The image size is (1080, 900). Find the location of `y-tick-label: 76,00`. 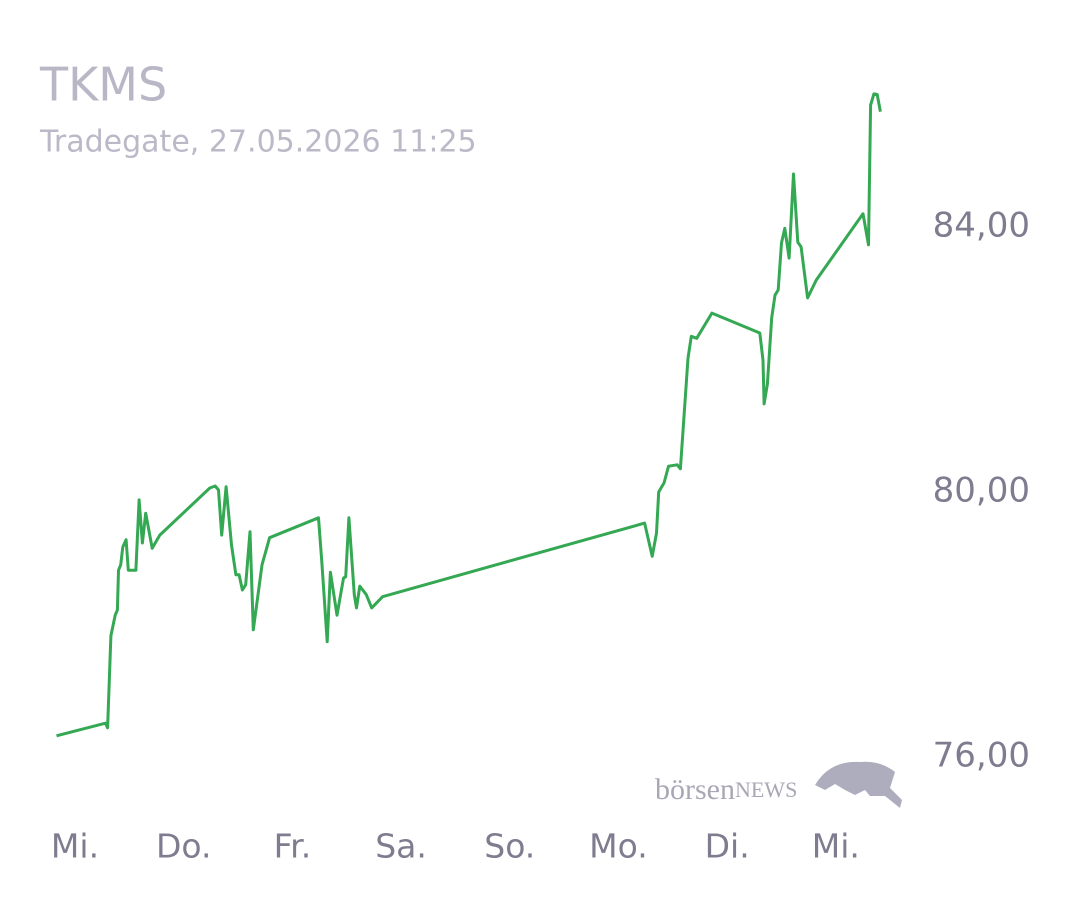

y-tick-label: 76,00 is located at coordinates (981, 755).